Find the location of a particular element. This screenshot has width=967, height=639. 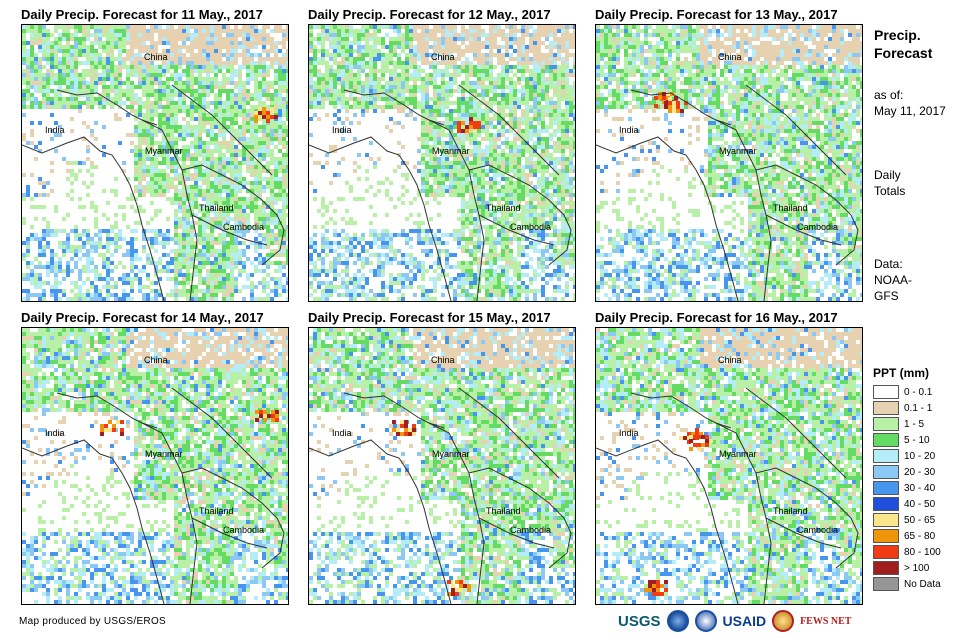

panel-title: Daily Precip. Forecast for 16 May., 2017 is located at coordinates (716, 317).